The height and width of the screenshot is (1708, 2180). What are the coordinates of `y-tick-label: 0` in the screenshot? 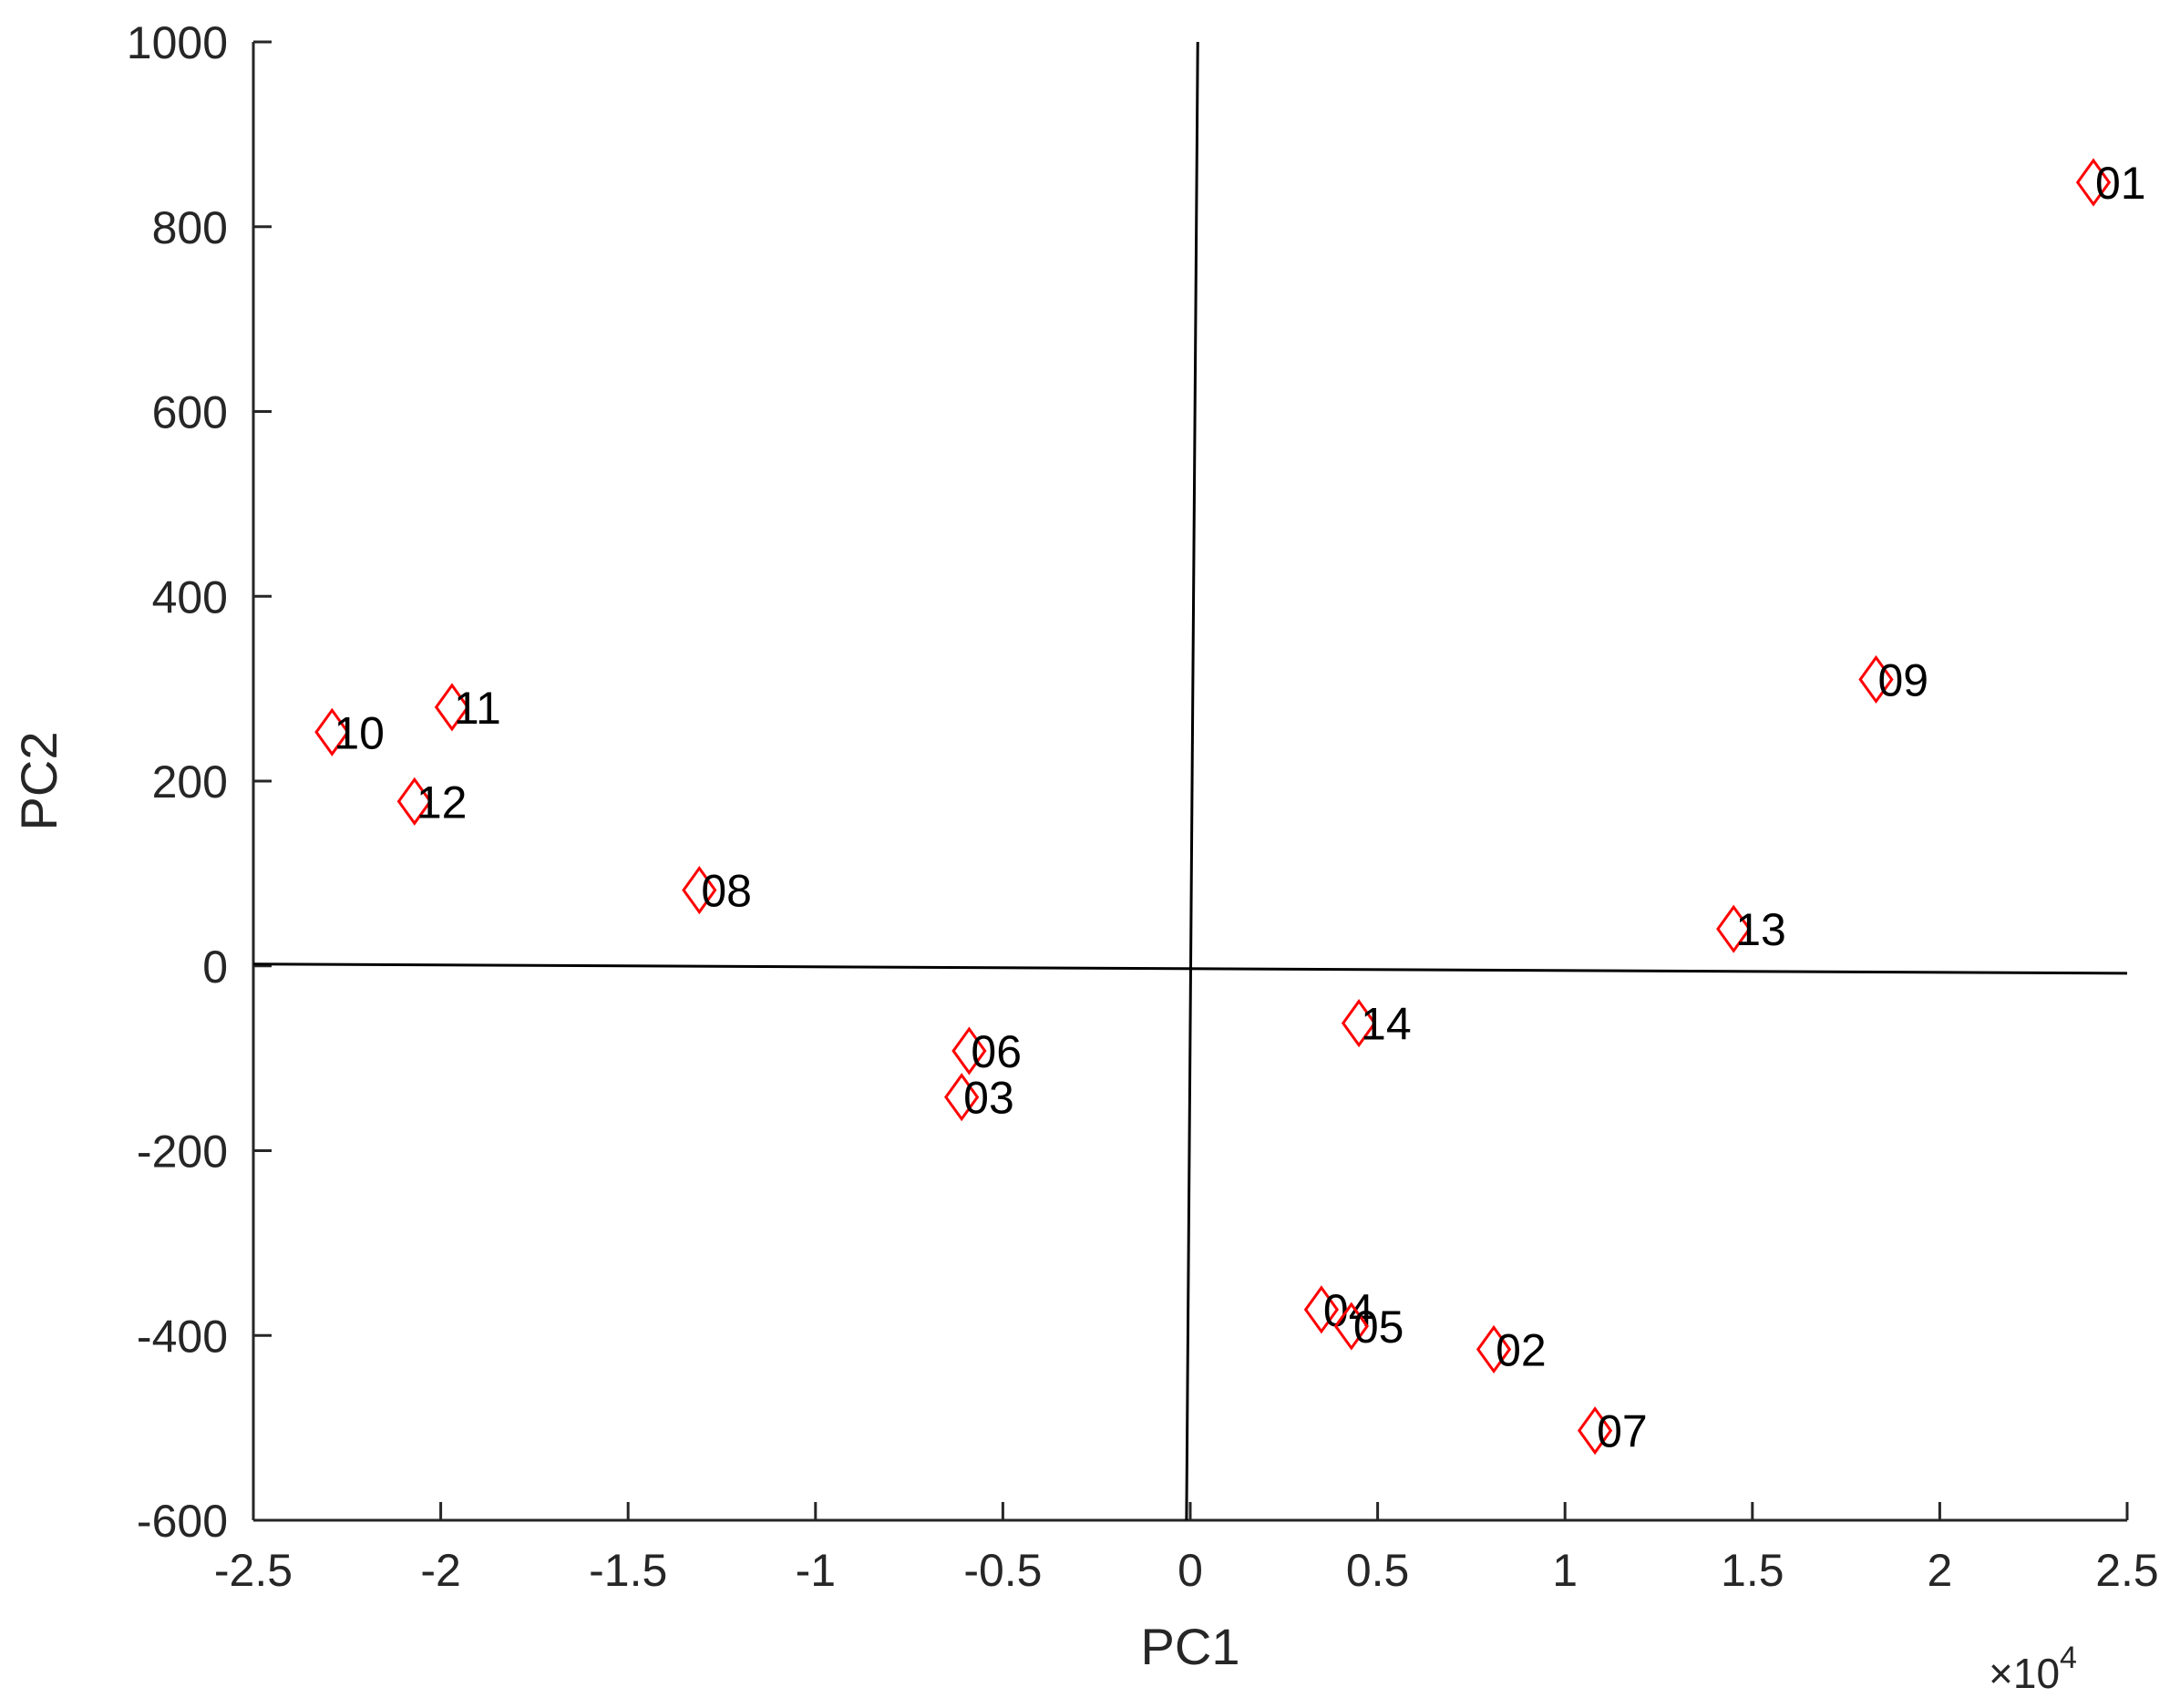 It's located at (215, 967).